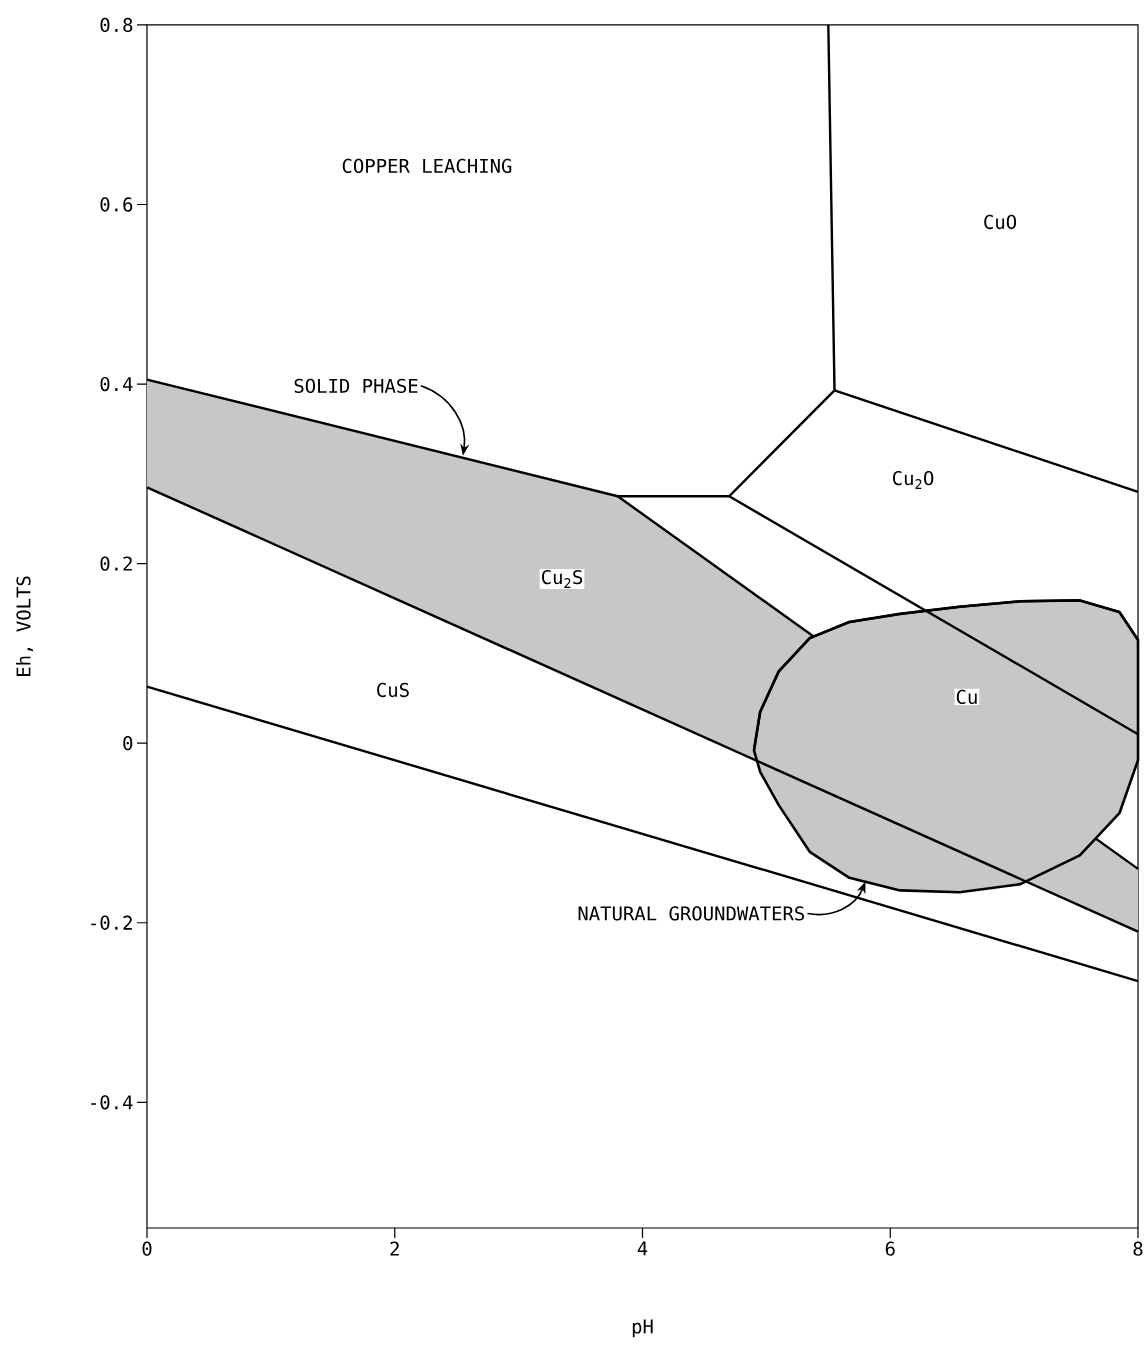 The image size is (1147, 1348). What do you see at coordinates (1000, 222) in the screenshot?
I see `annotation: CuO` at bounding box center [1000, 222].